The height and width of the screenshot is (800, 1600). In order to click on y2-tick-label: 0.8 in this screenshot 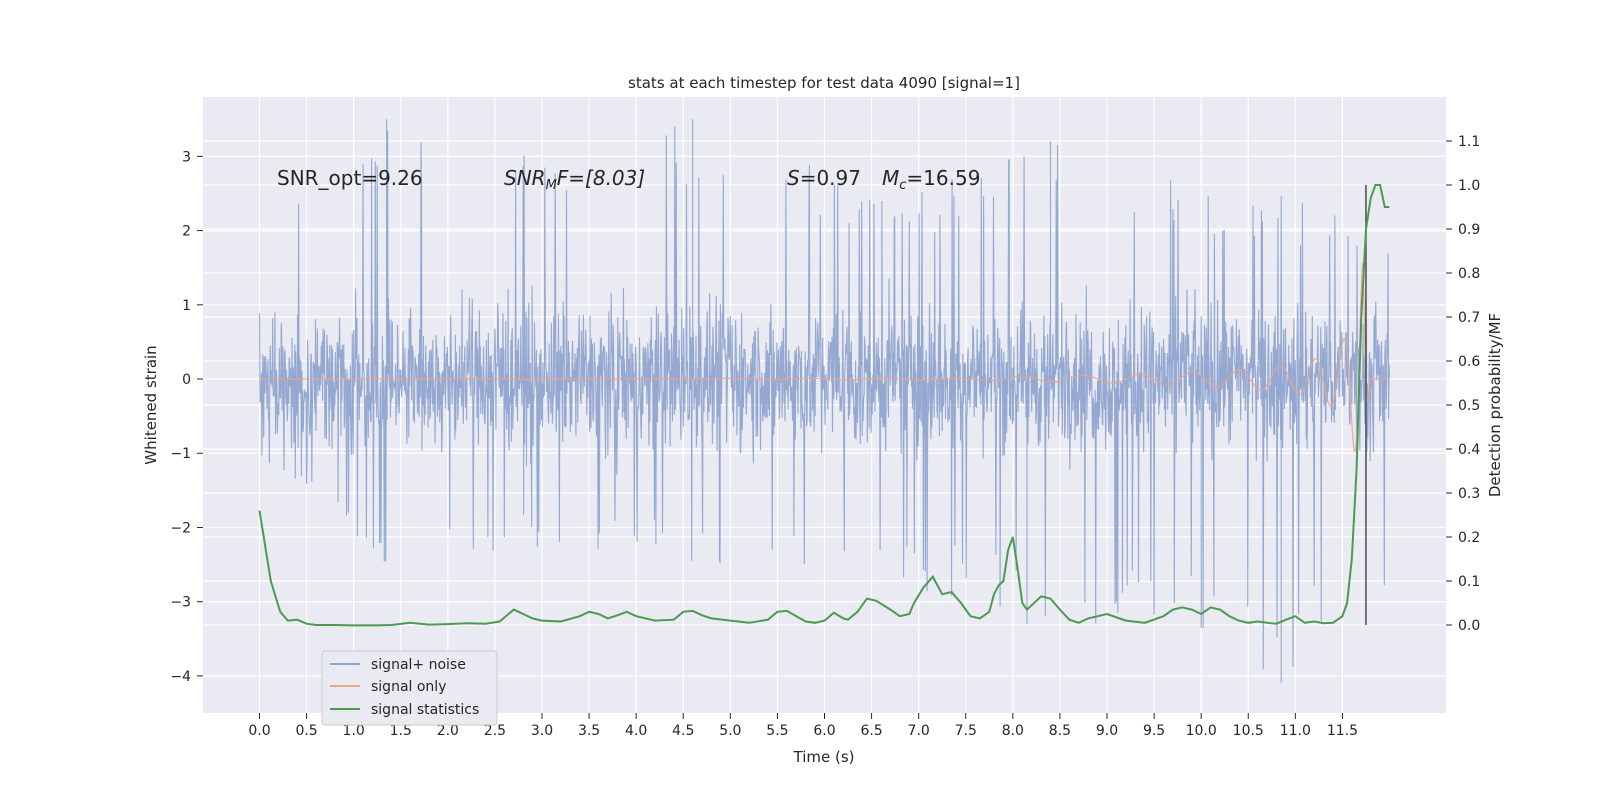, I will do `click(1469, 274)`.